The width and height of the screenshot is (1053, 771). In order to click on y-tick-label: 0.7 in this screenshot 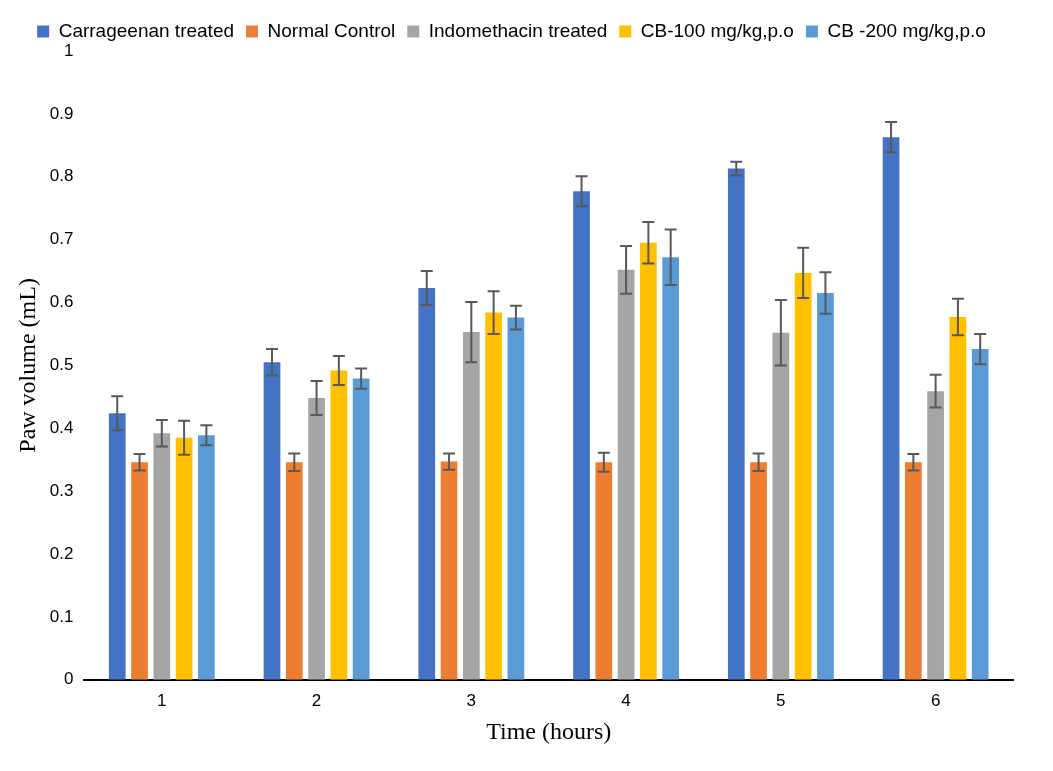, I will do `click(61, 239)`.